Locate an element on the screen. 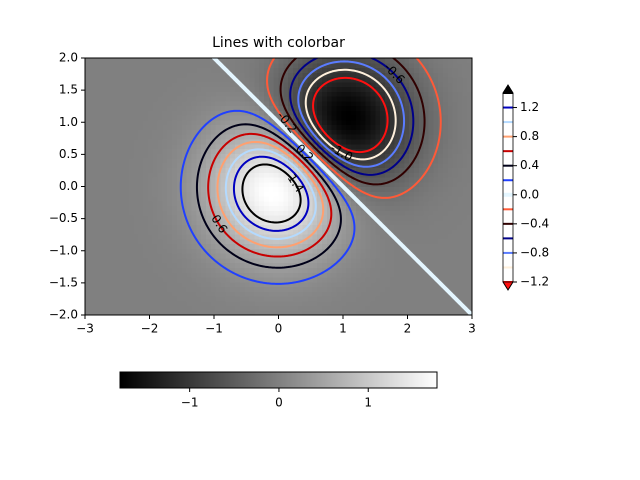 The image size is (640, 480). contour-line is located at coordinates (352, 117).